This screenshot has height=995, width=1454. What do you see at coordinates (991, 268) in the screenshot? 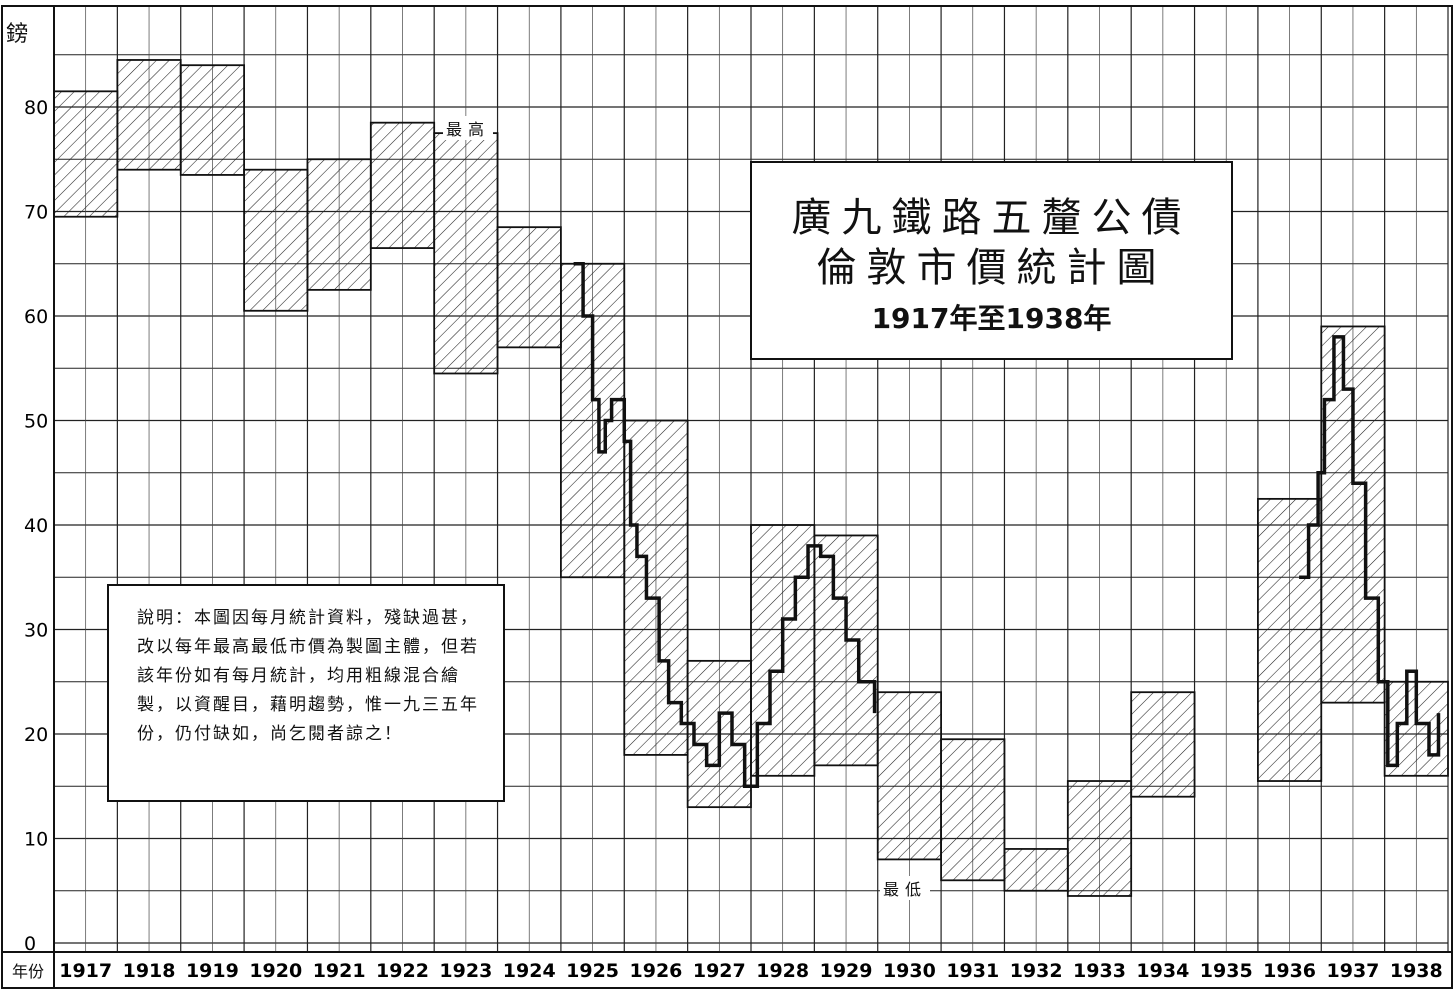
I see `chart-subtitle: 倫敦市價統計圖` at bounding box center [991, 268].